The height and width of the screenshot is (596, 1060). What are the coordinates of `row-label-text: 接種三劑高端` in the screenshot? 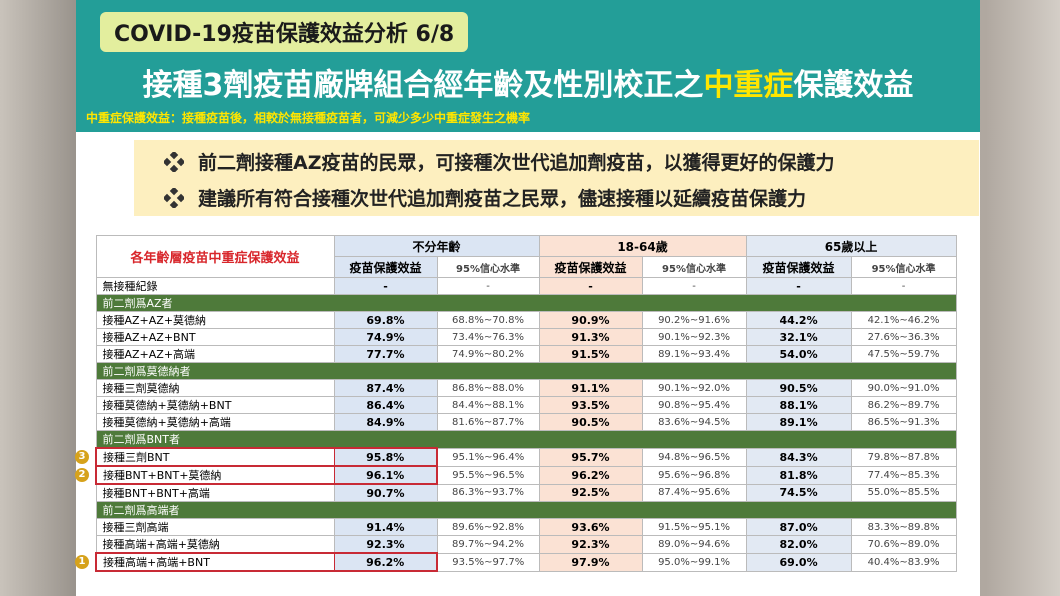 It's located at (135, 527).